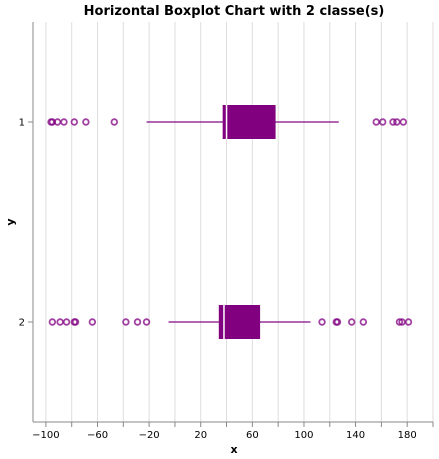 This screenshot has width=439, height=459. Describe the element at coordinates (22, 323) in the screenshot. I see `y-tick-label: 2` at that location.